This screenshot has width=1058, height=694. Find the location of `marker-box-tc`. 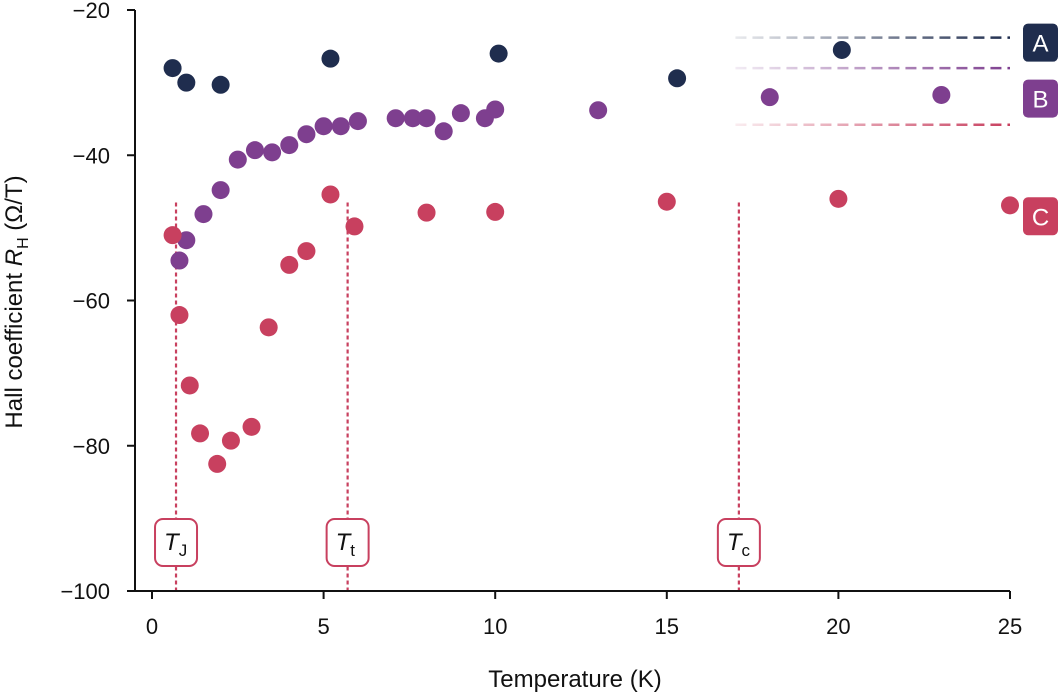

marker-box-tc is located at coordinates (738, 542).